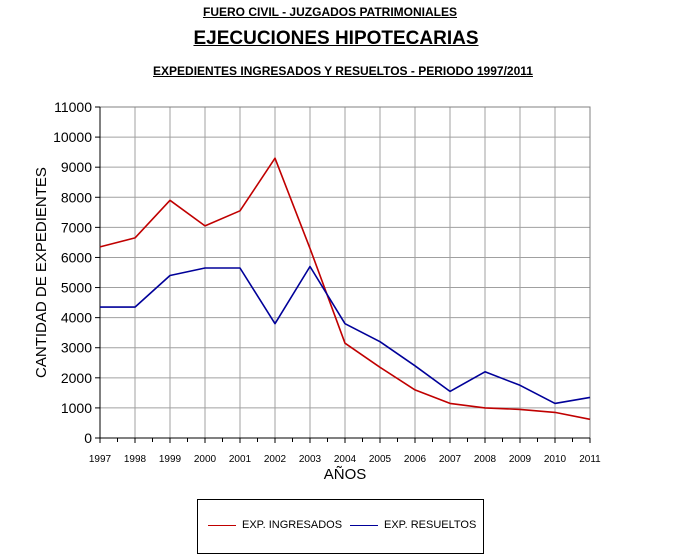 Image resolution: width=673 pixels, height=556 pixels. What do you see at coordinates (380, 459) in the screenshot?
I see `x-tick-label: 2005` at bounding box center [380, 459].